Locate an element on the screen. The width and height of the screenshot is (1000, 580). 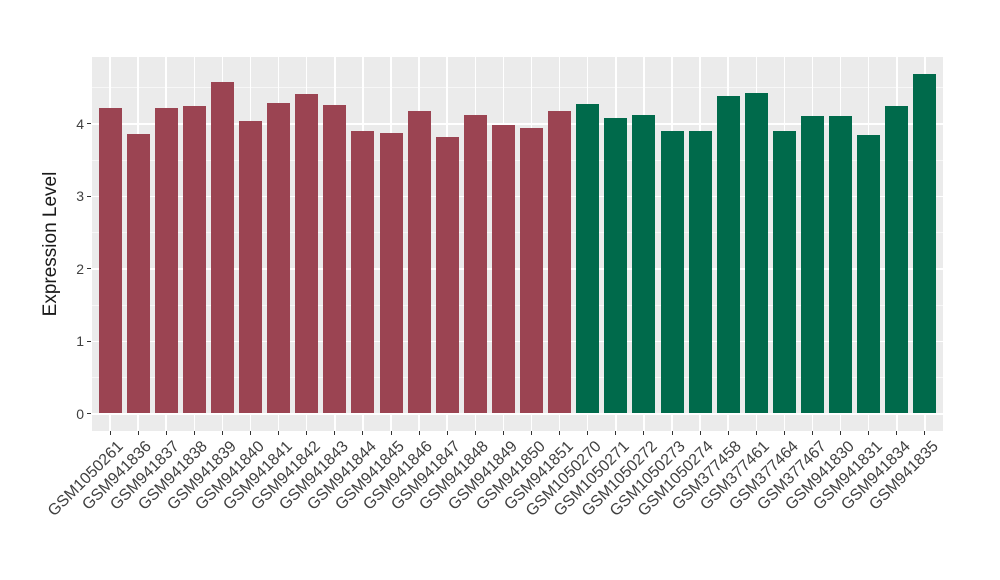
bar-GSM941831 is located at coordinates (869, 274).